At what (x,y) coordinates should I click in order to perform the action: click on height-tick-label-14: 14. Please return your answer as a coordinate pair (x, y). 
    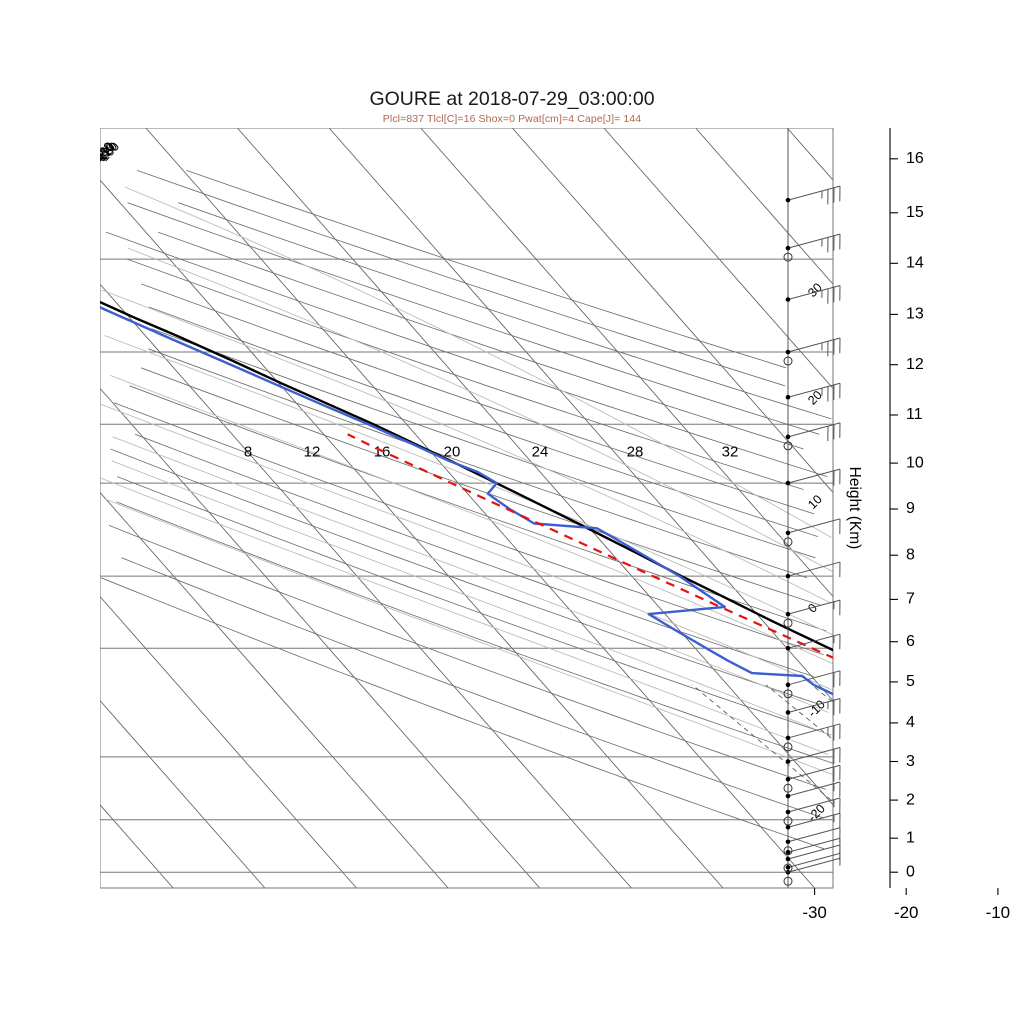
    Looking at the image, I should click on (915, 263).